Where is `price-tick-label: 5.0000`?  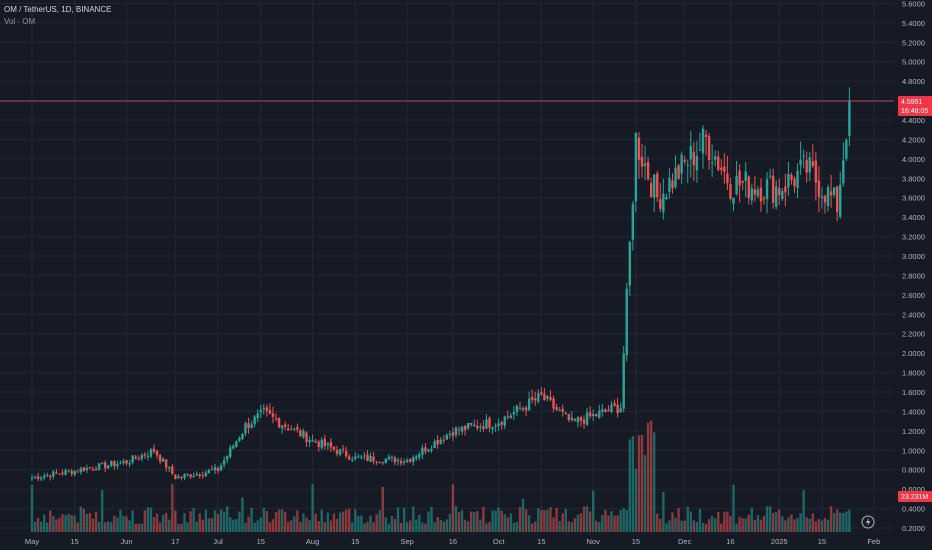 price-tick-label: 5.0000 is located at coordinates (913, 62).